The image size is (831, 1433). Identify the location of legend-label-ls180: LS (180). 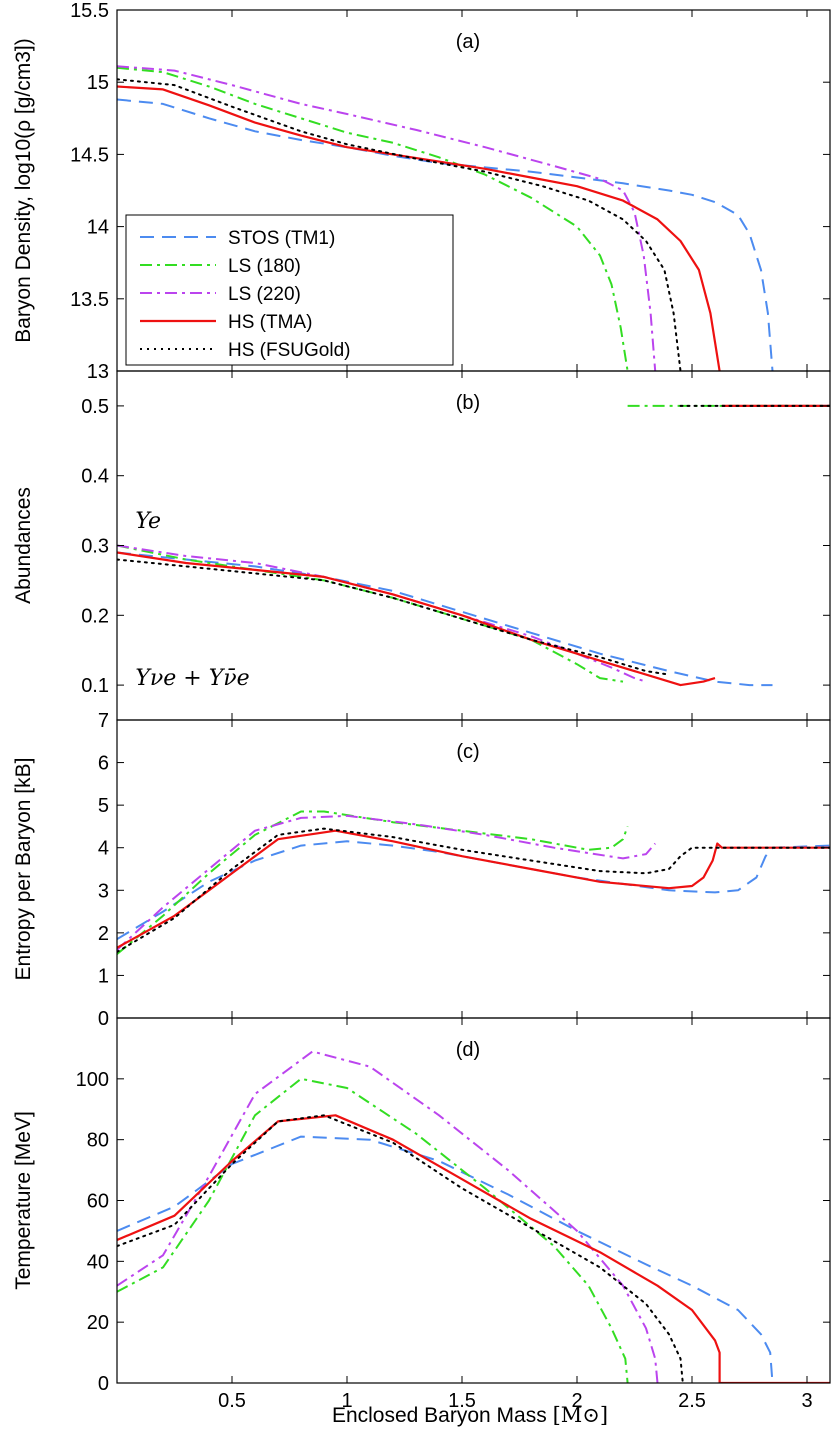
(264, 266).